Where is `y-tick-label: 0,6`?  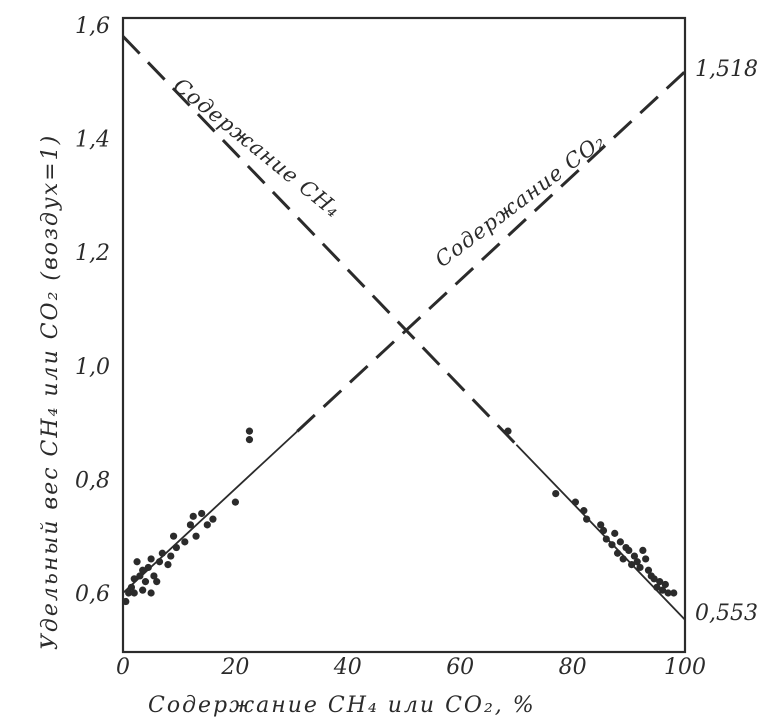
y-tick-label: 0,6 is located at coordinates (92, 594).